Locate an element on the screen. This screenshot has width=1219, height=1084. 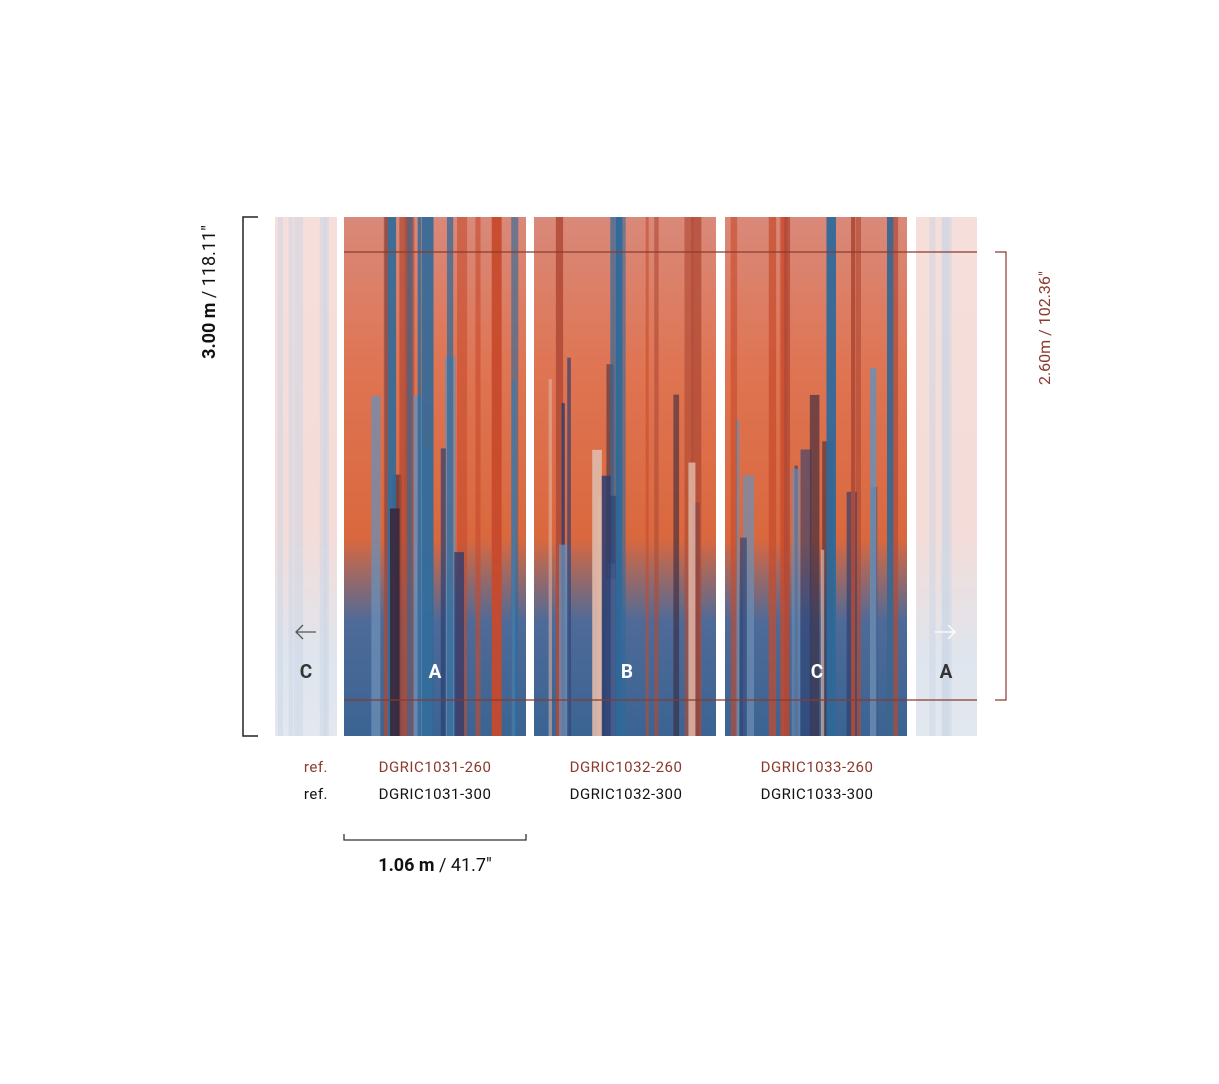
arrow-left is located at coordinates (305, 632).